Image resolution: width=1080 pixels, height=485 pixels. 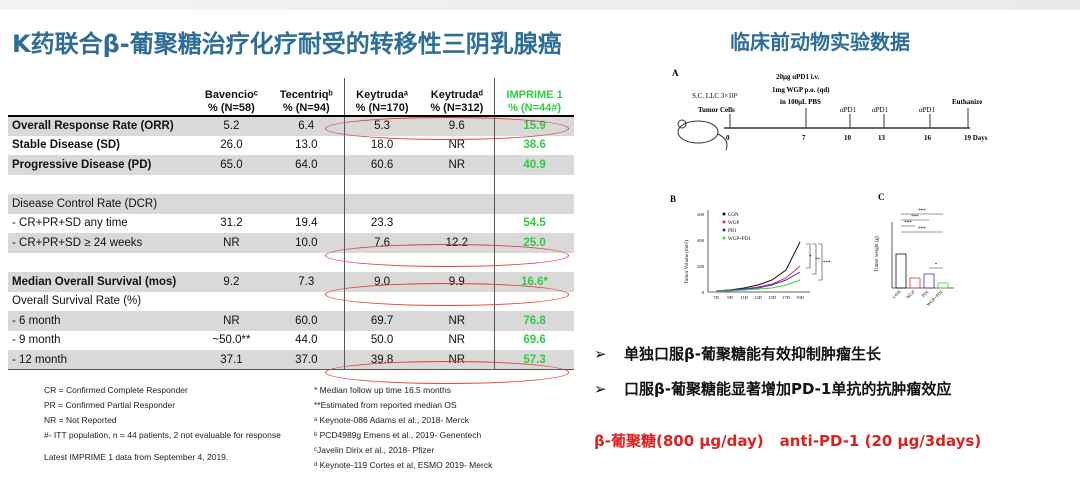 What do you see at coordinates (231, 97) in the screenshot?
I see `column-header: Bavencioᶜ% (N=58)` at bounding box center [231, 97].